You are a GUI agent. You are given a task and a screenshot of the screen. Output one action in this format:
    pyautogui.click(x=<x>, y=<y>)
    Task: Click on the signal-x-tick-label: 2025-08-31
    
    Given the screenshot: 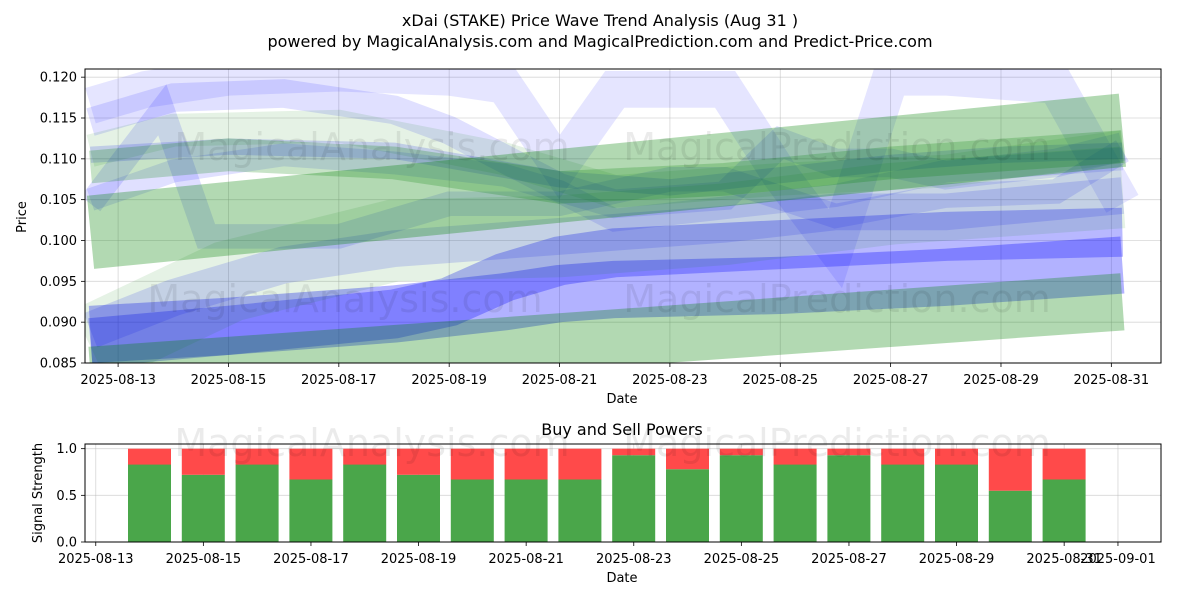 What is the action you would take?
    pyautogui.click(x=1064, y=559)
    